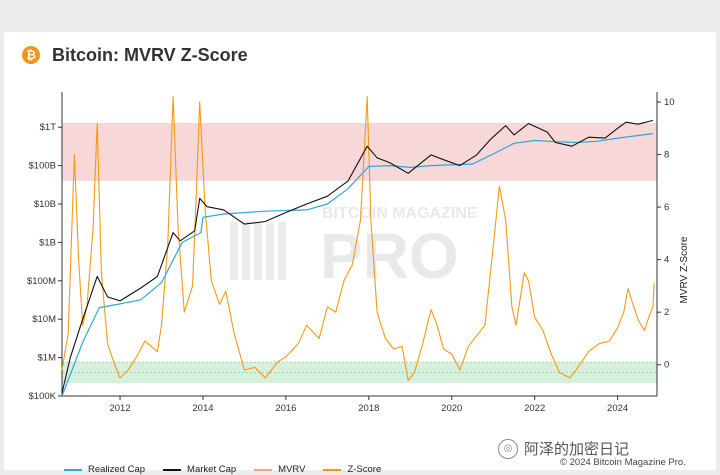  What do you see at coordinates (359, 152) in the screenshot?
I see `red-zone-band` at bounding box center [359, 152].